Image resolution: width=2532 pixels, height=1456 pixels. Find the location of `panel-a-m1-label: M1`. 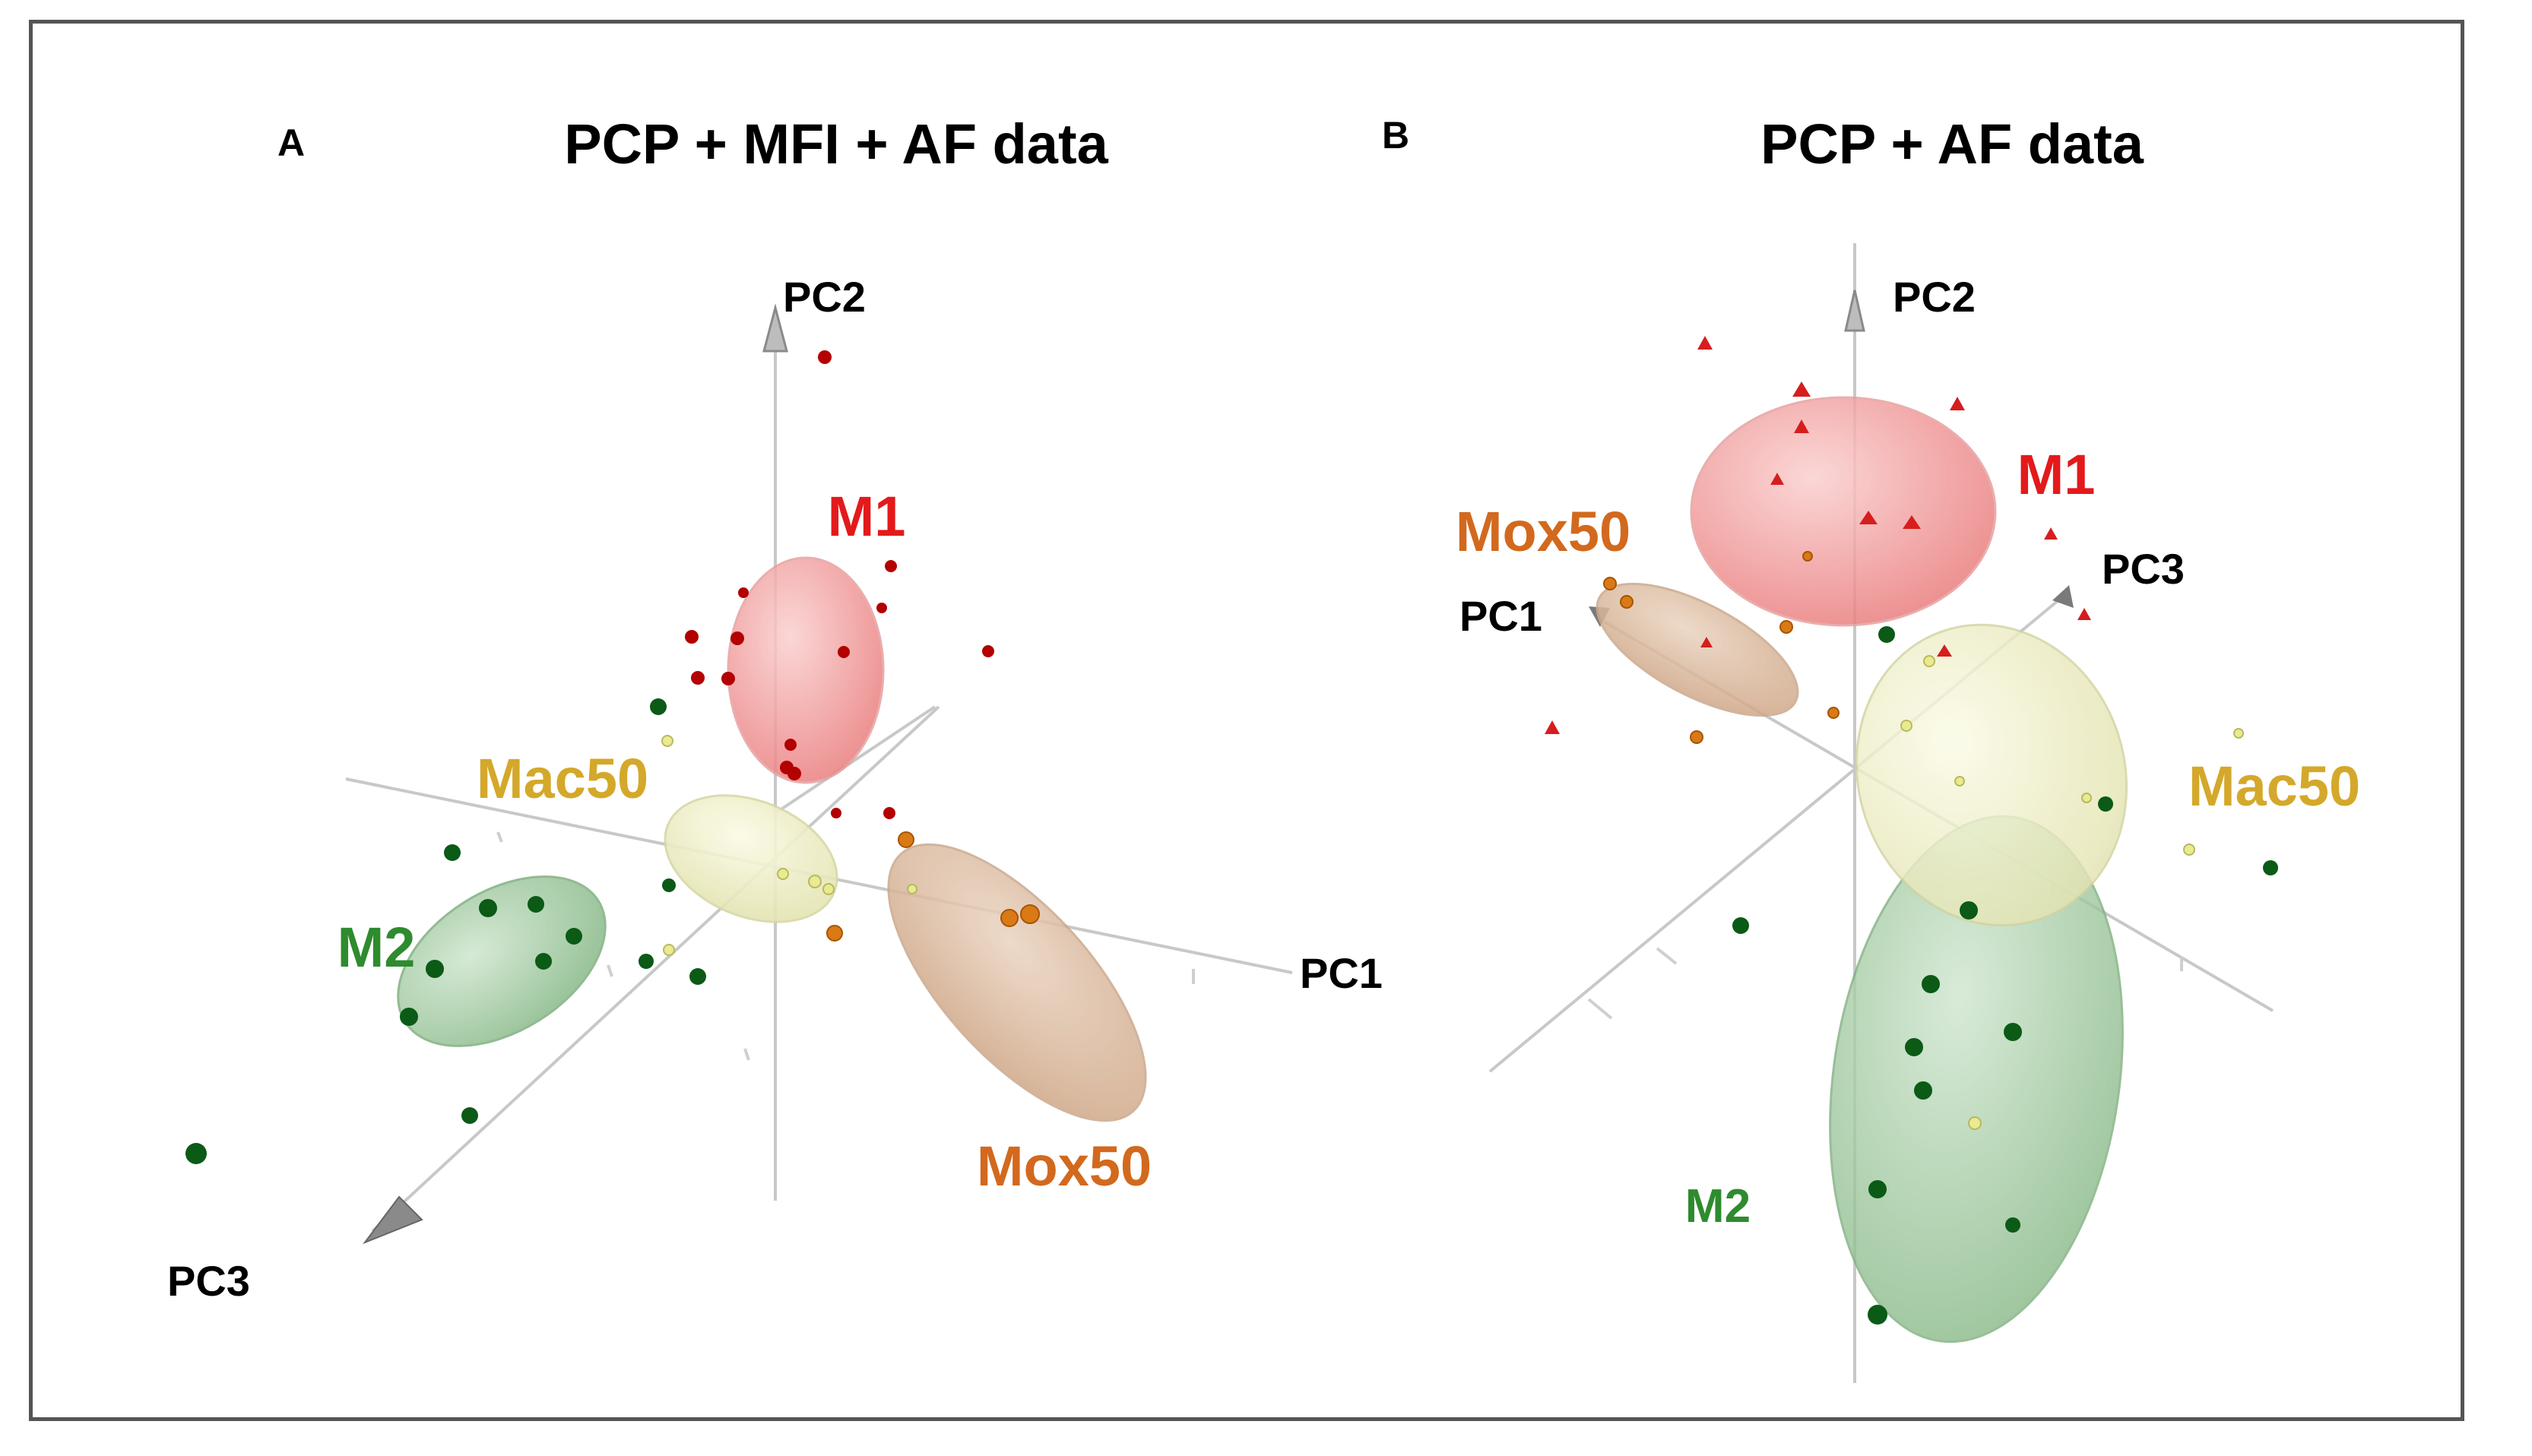

panel-a-m1-label: M1 is located at coordinates (867, 516).